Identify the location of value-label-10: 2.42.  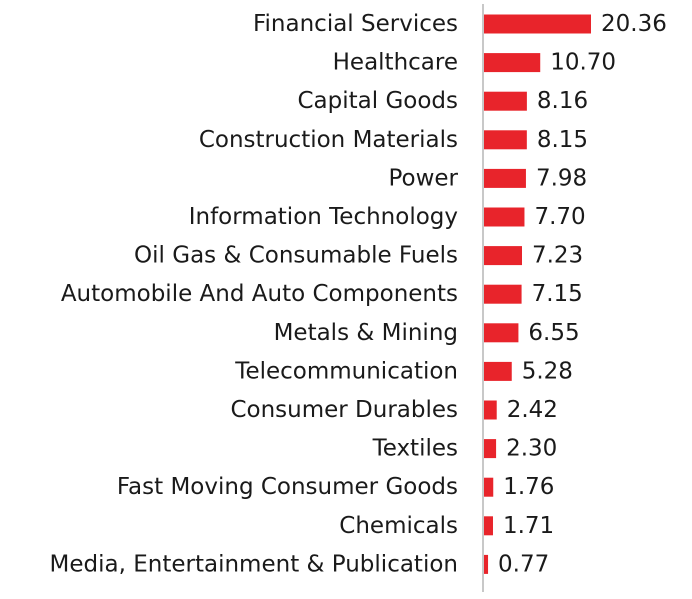
(532, 410).